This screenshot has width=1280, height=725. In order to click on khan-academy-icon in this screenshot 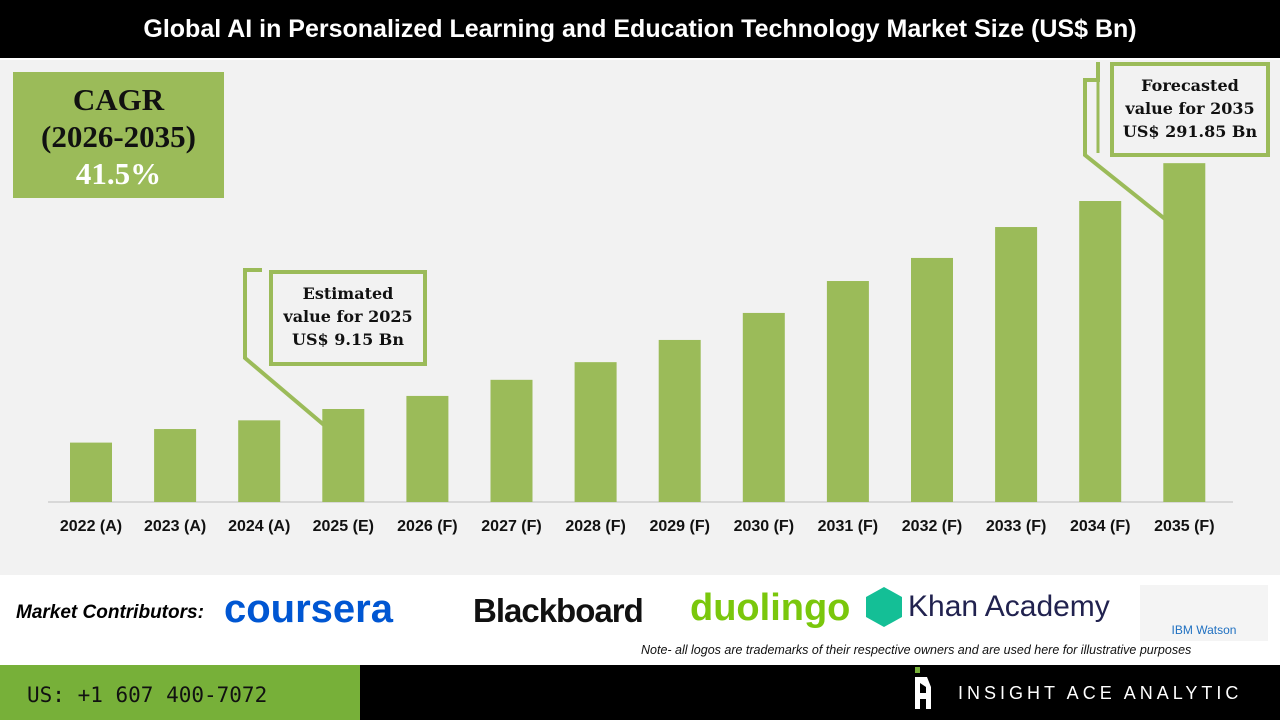, I will do `click(884, 607)`.